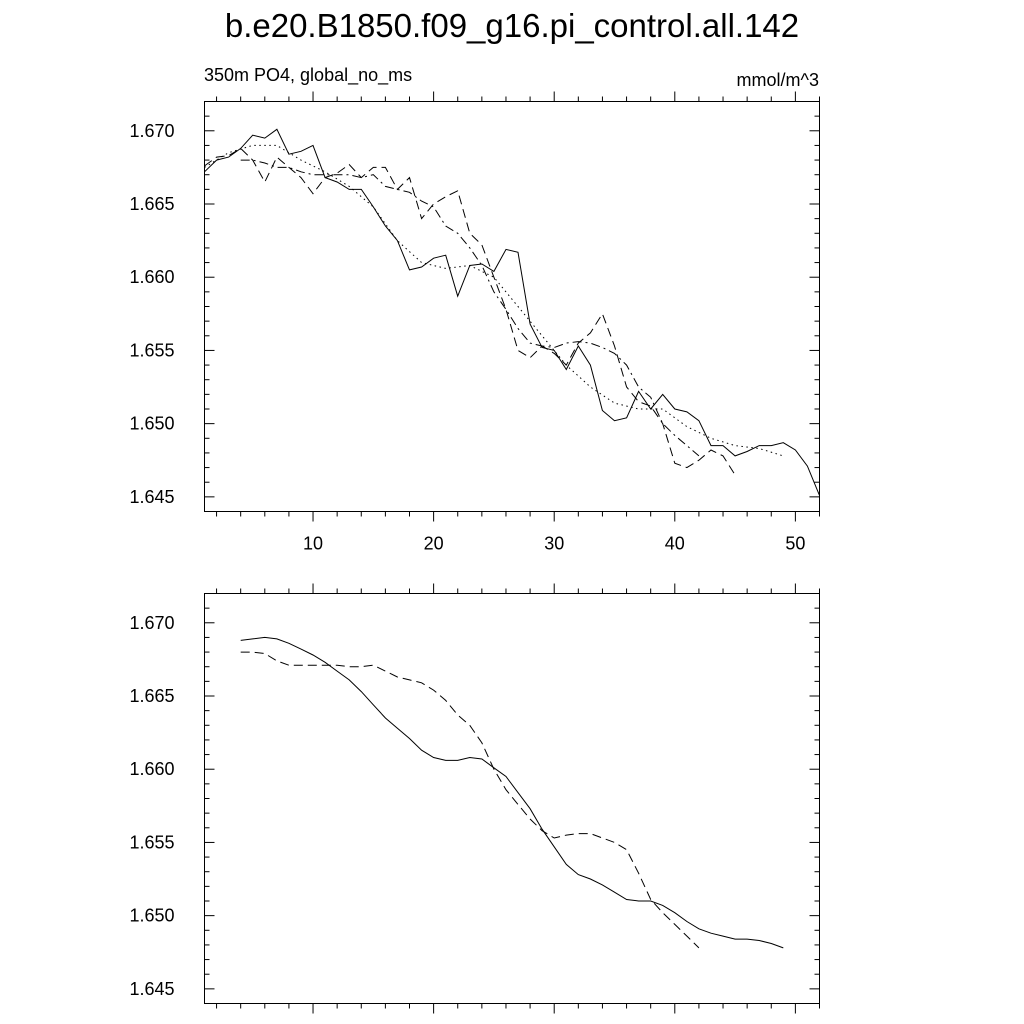  What do you see at coordinates (470, 308) in the screenshot?
I see `series-line-dash-dot` at bounding box center [470, 308].